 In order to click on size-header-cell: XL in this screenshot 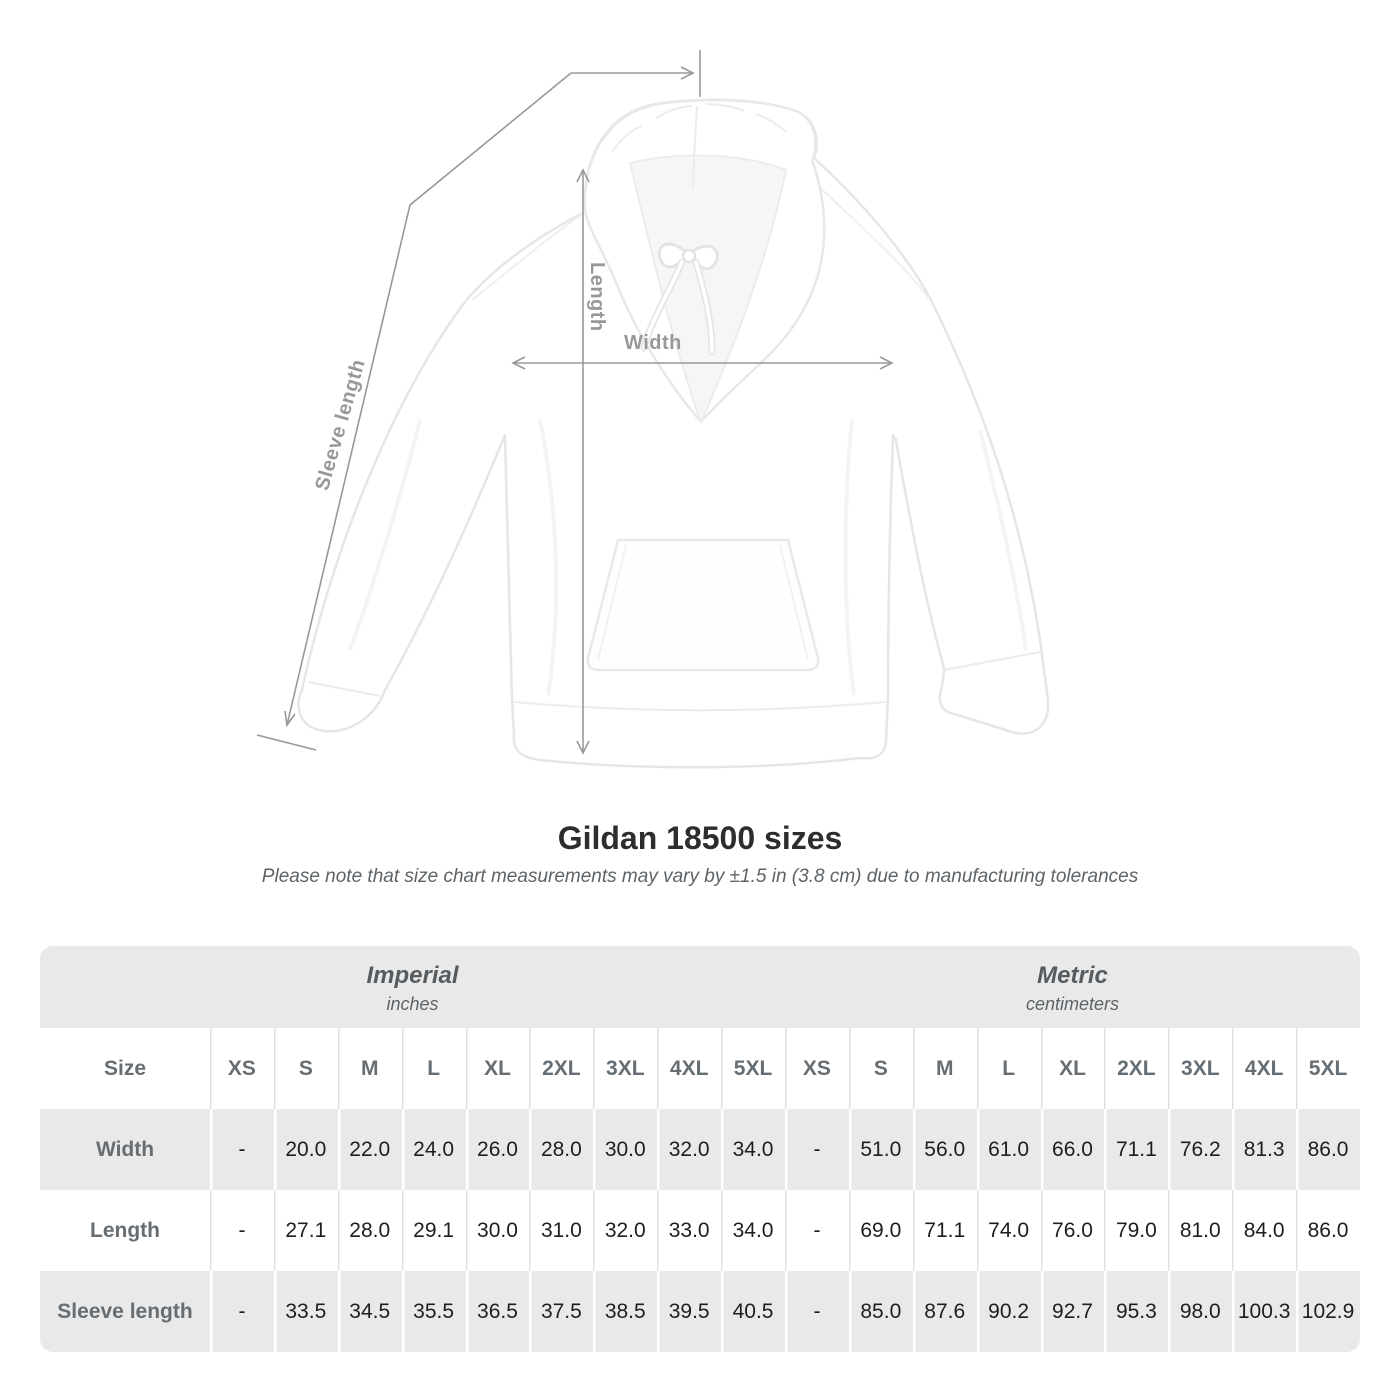, I will do `click(1073, 1068)`.